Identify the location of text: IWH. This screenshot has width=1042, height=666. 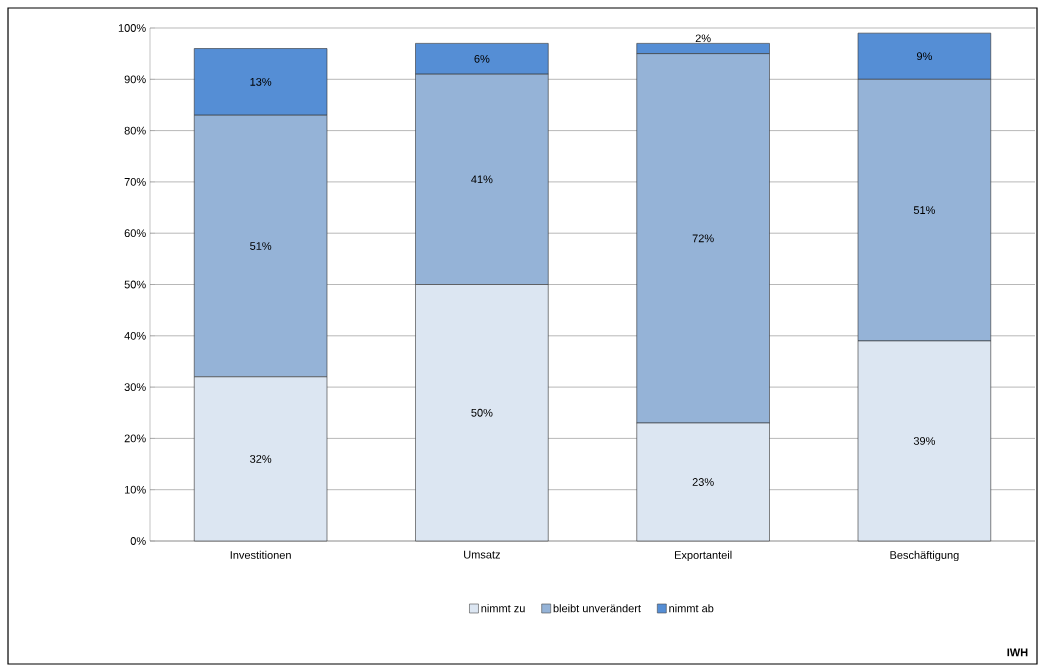
(1017, 652).